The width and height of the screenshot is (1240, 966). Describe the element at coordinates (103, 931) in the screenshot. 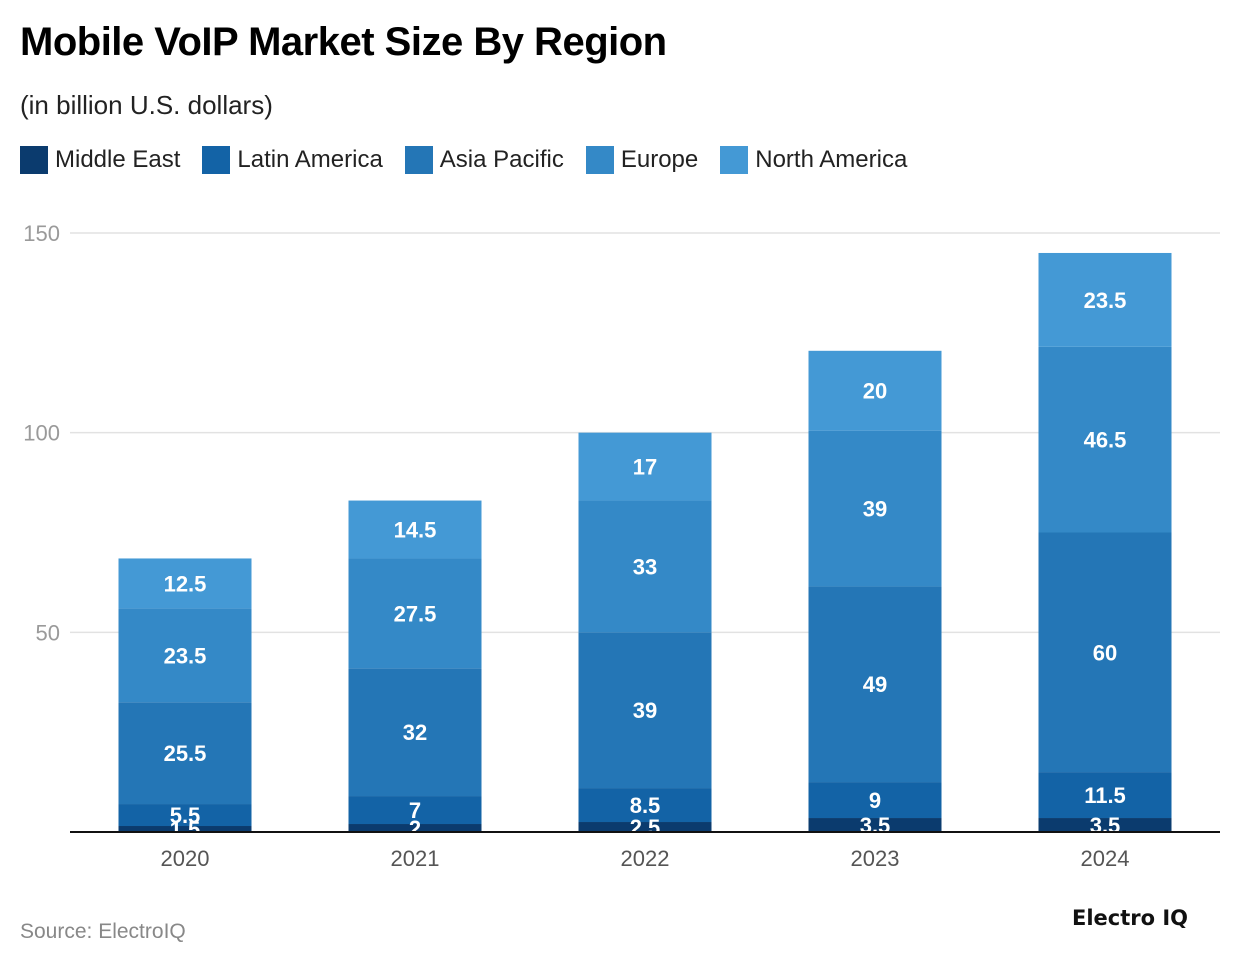

I see `source-note: Source: ElectroIQ` at that location.